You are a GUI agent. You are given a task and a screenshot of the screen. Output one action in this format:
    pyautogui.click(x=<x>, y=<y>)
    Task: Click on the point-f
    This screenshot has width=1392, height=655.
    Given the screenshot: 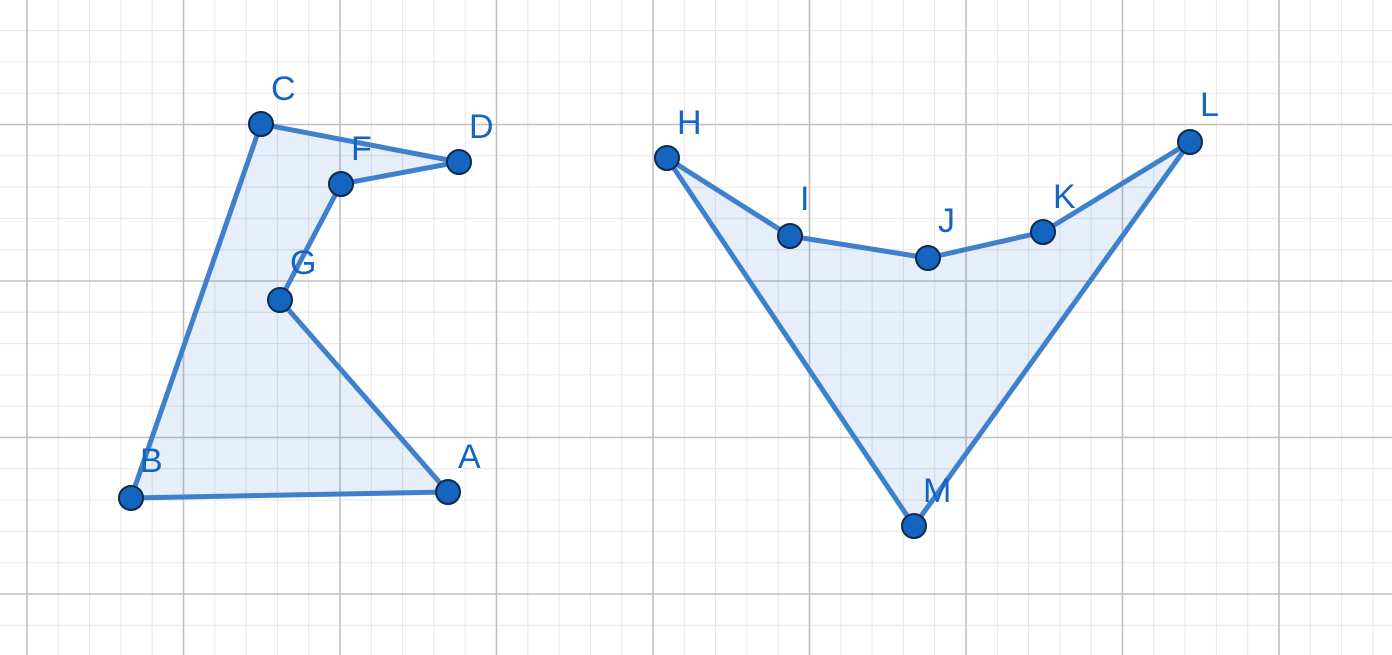 What is the action you would take?
    pyautogui.click(x=341, y=184)
    